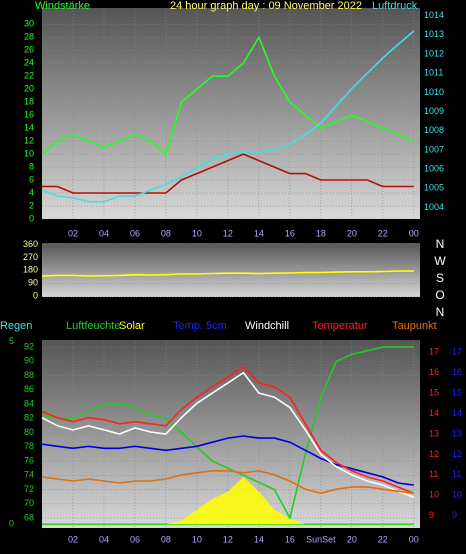 The width and height of the screenshot is (466, 554). What do you see at coordinates (395, 6) in the screenshot?
I see `legend-label: Luftdruck` at bounding box center [395, 6].